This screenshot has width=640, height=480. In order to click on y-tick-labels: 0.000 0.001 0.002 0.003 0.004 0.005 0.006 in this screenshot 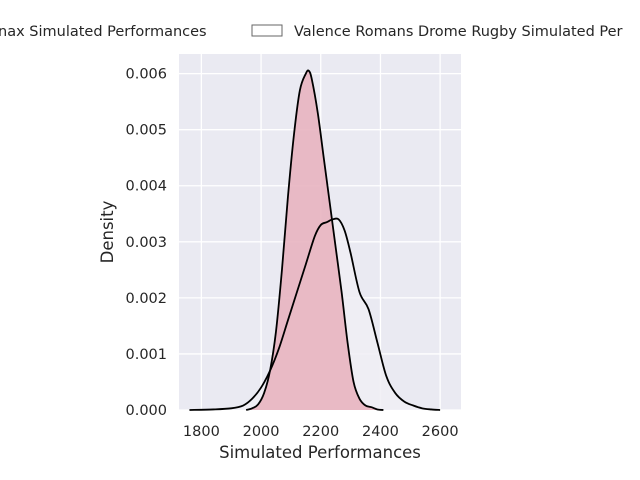, I will do `click(146, 243)`.